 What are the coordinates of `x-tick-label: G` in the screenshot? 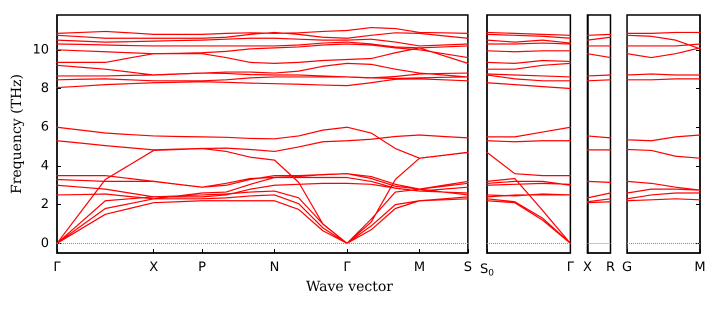 It's located at (627, 267).